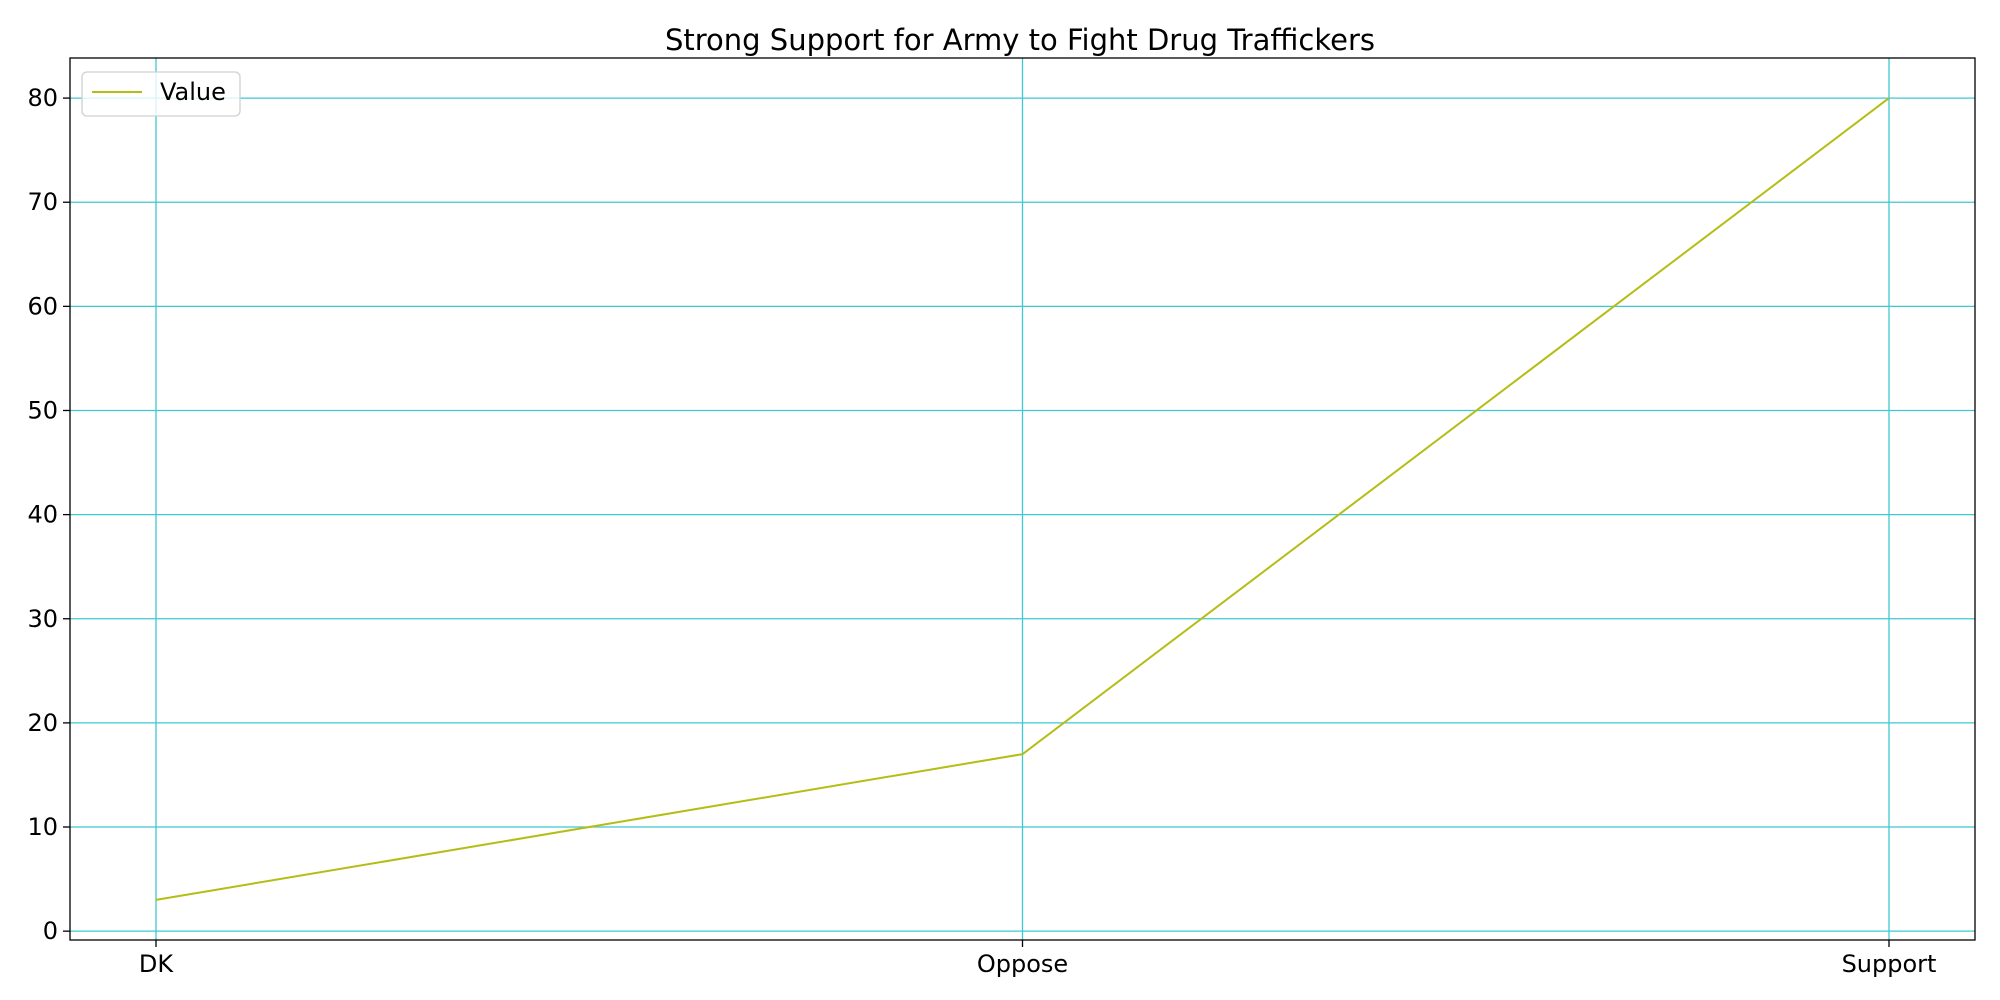 The width and height of the screenshot is (2000, 1000). What do you see at coordinates (1022, 964) in the screenshot?
I see `x-tick-label: Oppose` at bounding box center [1022, 964].